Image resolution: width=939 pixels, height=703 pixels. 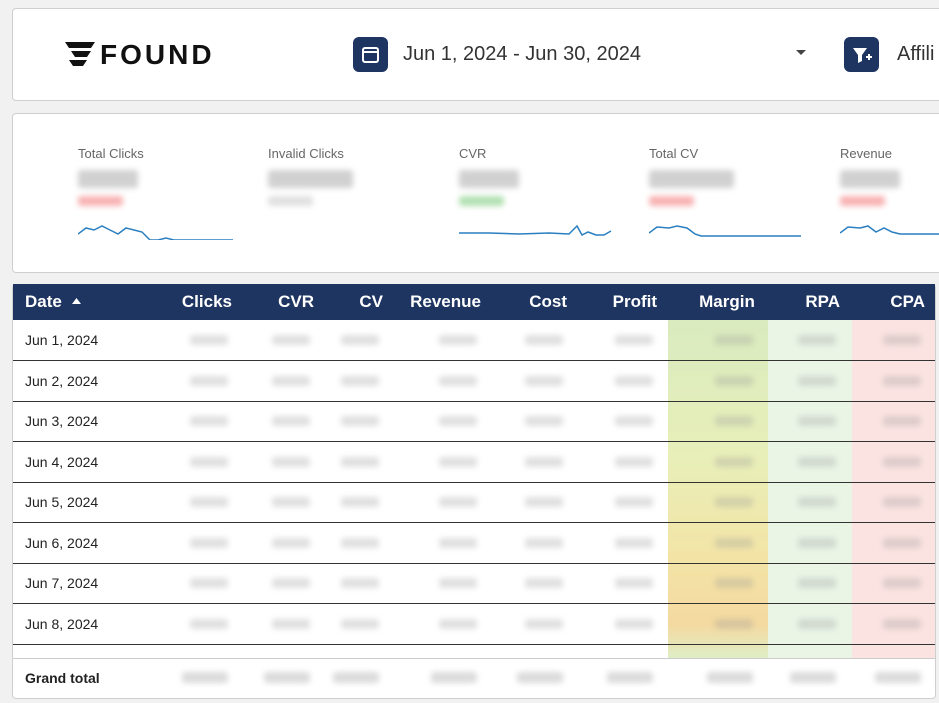 What do you see at coordinates (306, 153) in the screenshot?
I see `kpi-label: Invalid Clicks` at bounding box center [306, 153].